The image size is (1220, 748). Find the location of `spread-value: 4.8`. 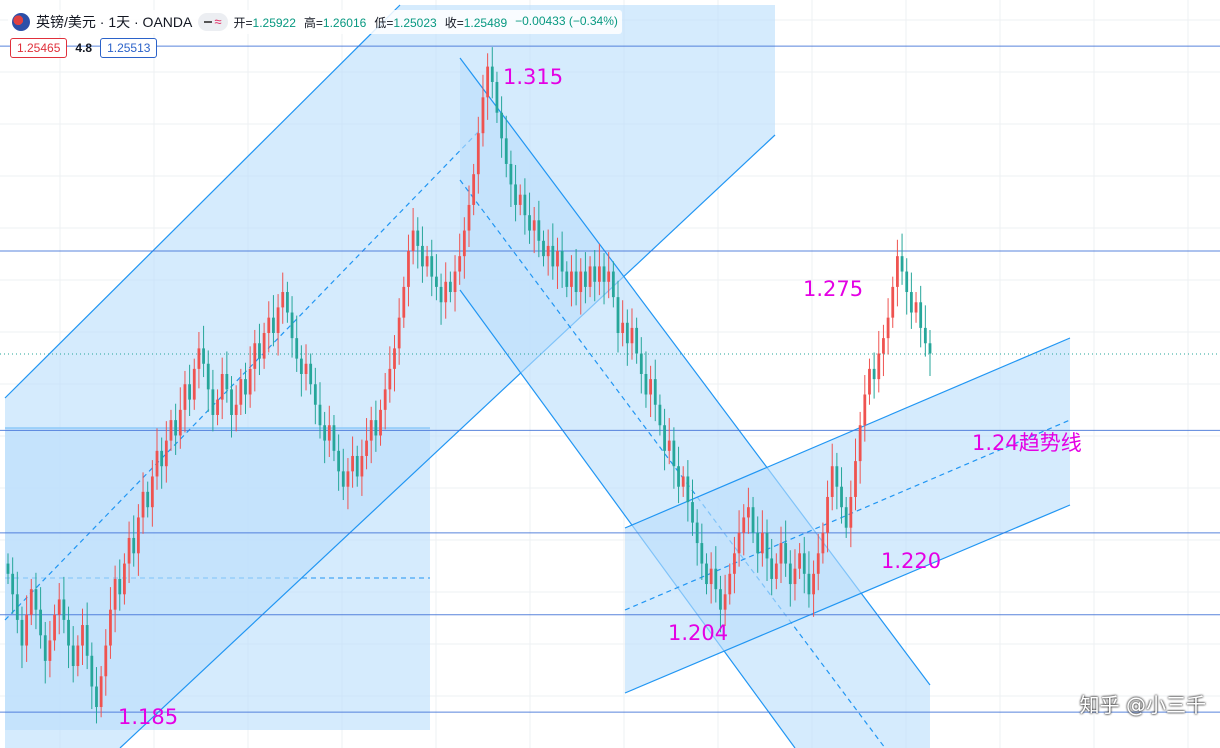

spread-value: 4.8 is located at coordinates (84, 48).